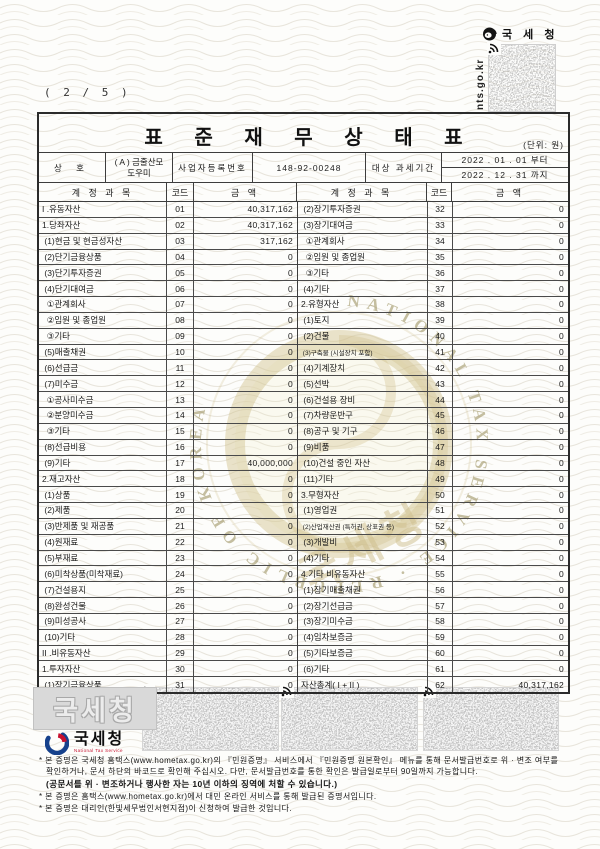 This screenshot has width=600, height=849. What do you see at coordinates (505, 160) in the screenshot?
I see `tax-period-from: 2022 . 01 . 01 부터` at bounding box center [505, 160].